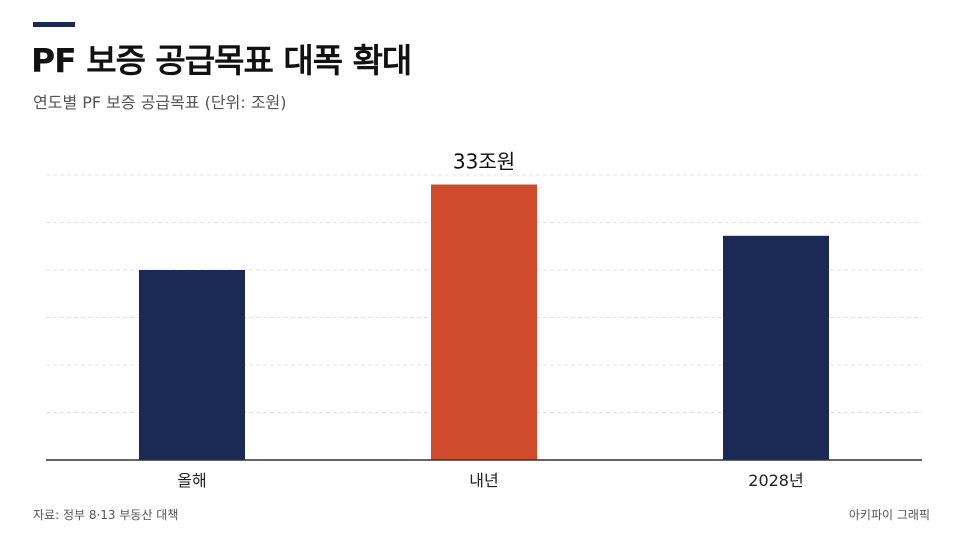  Describe the element at coordinates (191, 480) in the screenshot. I see `x-tick-label: 올해` at that location.